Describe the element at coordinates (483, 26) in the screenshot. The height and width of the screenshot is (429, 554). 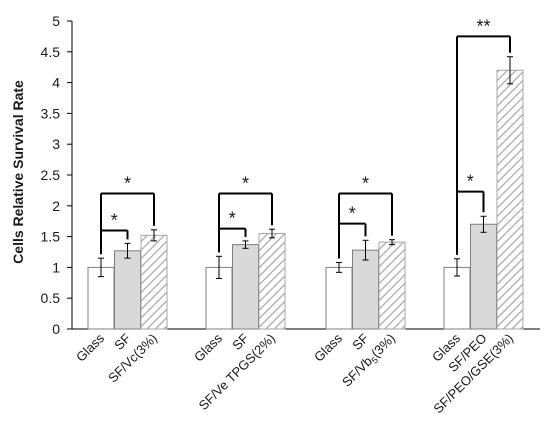
I see `significance-label: **` at that location.